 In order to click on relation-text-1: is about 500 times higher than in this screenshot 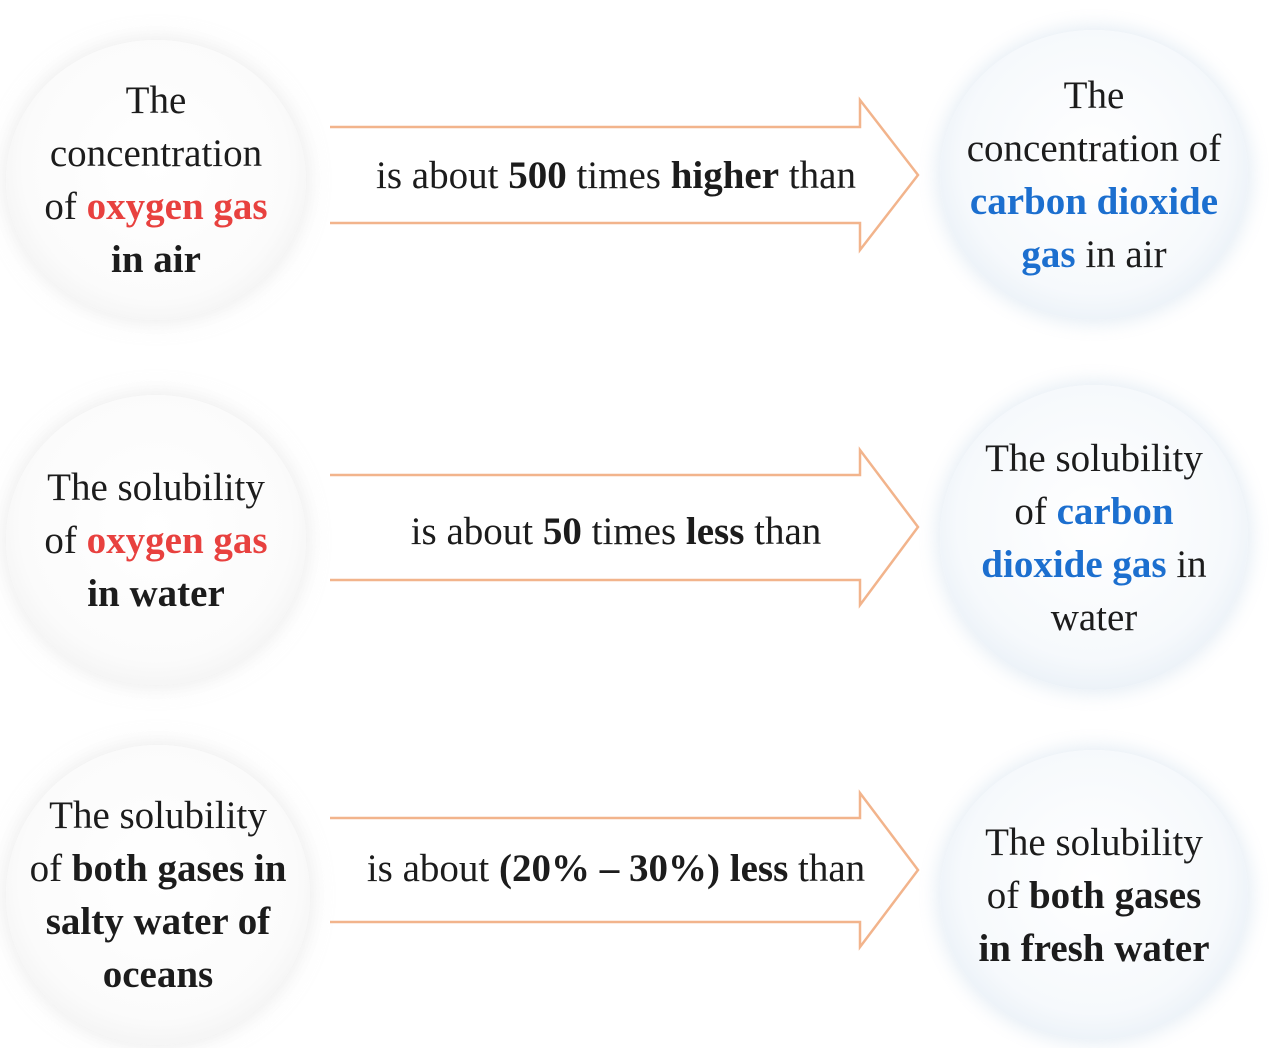, I will do `click(616, 175)`.